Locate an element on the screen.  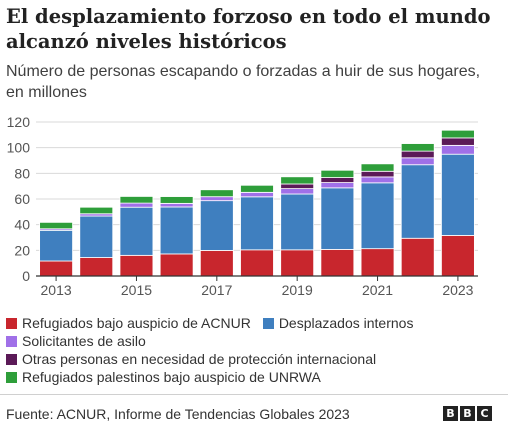
x-tick-label: 2013 is located at coordinates (56, 290).